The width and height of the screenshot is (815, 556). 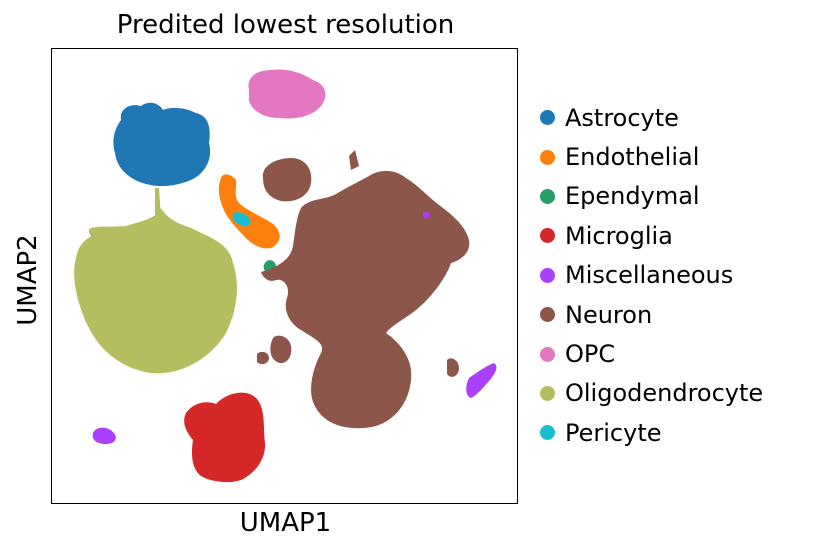 What do you see at coordinates (632, 196) in the screenshot?
I see `legend-label: Ependymal` at bounding box center [632, 196].